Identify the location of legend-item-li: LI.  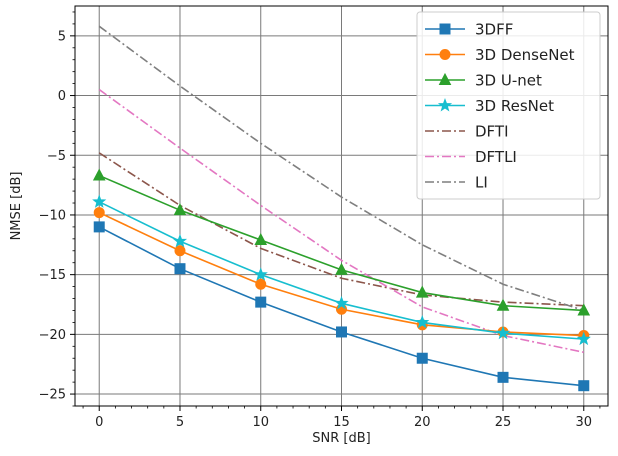
(456, 183).